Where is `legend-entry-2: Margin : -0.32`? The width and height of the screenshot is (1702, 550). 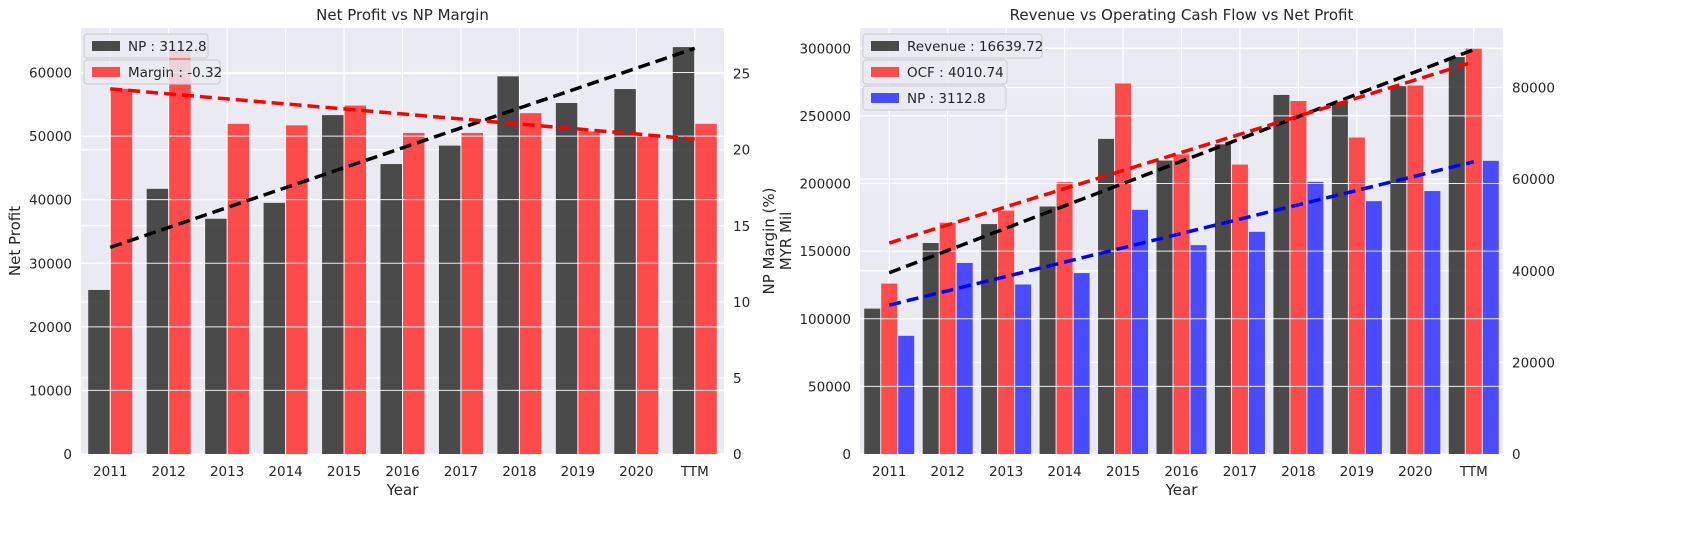 legend-entry-2: Margin : -0.32 is located at coordinates (152, 72).